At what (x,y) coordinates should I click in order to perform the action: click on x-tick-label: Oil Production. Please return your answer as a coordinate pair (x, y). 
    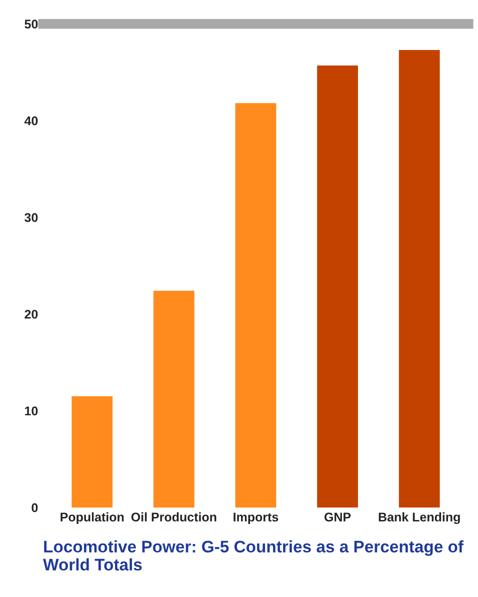
    Looking at the image, I should click on (173, 517).